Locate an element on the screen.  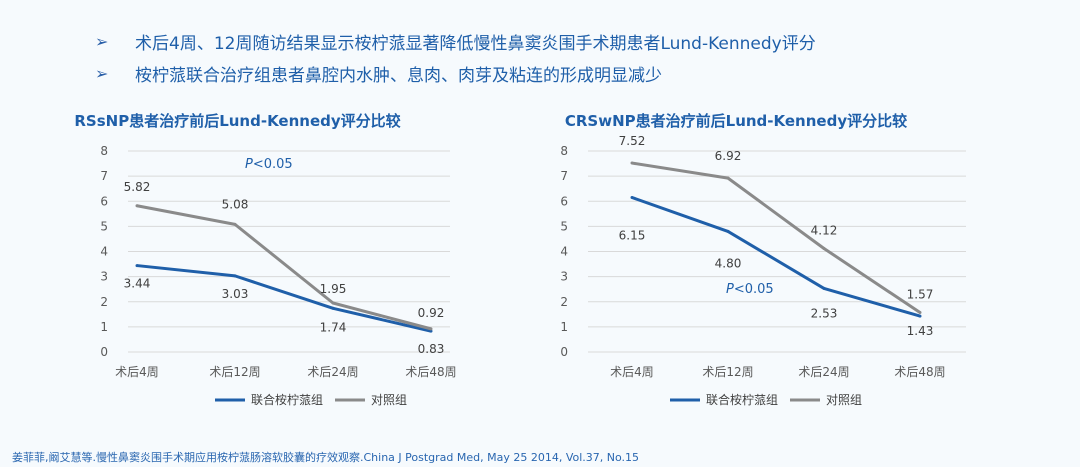
data-label: 5.82 is located at coordinates (137, 187).